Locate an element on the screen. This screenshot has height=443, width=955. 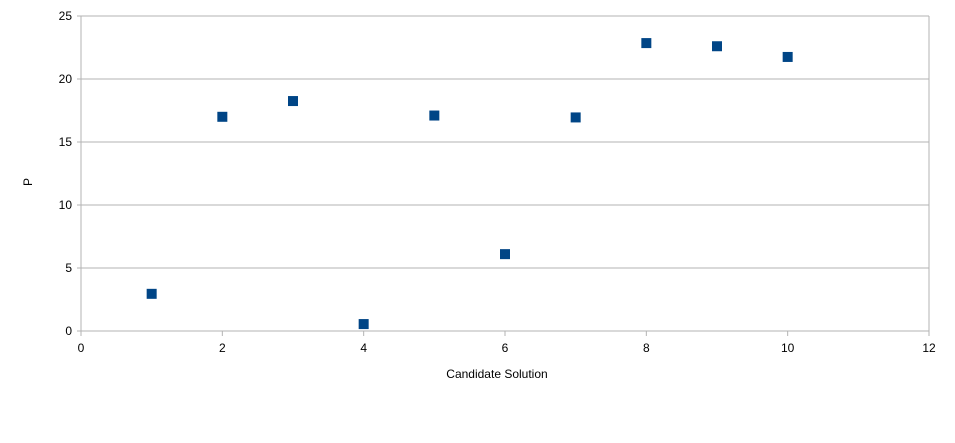
y-tick-label-0: 0 is located at coordinates (68, 331).